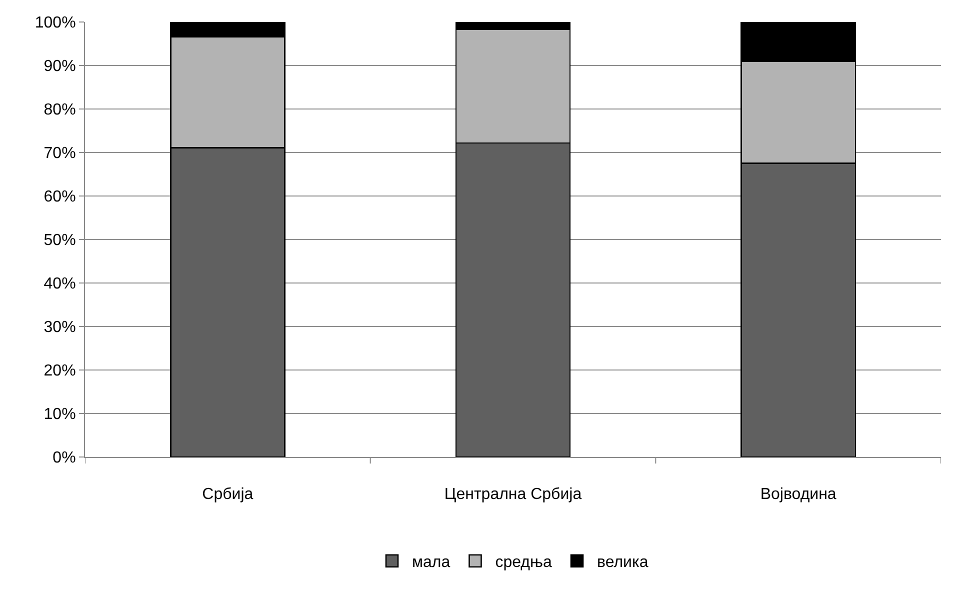 The height and width of the screenshot is (590, 971). Describe the element at coordinates (622, 563) in the screenshot. I see `legend-label: велика` at that location.